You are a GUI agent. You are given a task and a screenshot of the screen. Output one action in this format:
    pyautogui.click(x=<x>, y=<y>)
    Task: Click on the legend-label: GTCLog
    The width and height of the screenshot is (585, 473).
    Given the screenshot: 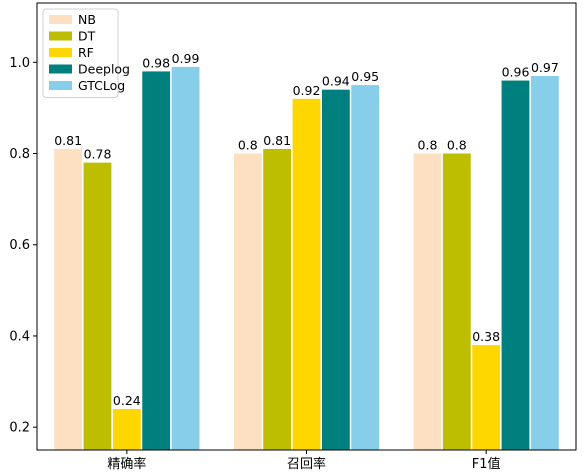 What is the action you would take?
    pyautogui.click(x=101, y=85)
    